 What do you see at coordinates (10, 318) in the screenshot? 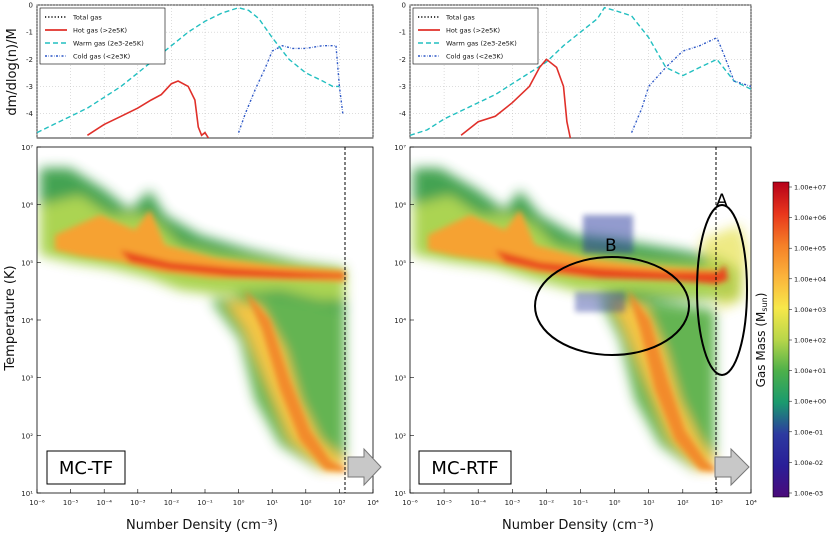
I see `bottom-y-axis-title: Temperature (K)` at bounding box center [10, 318].